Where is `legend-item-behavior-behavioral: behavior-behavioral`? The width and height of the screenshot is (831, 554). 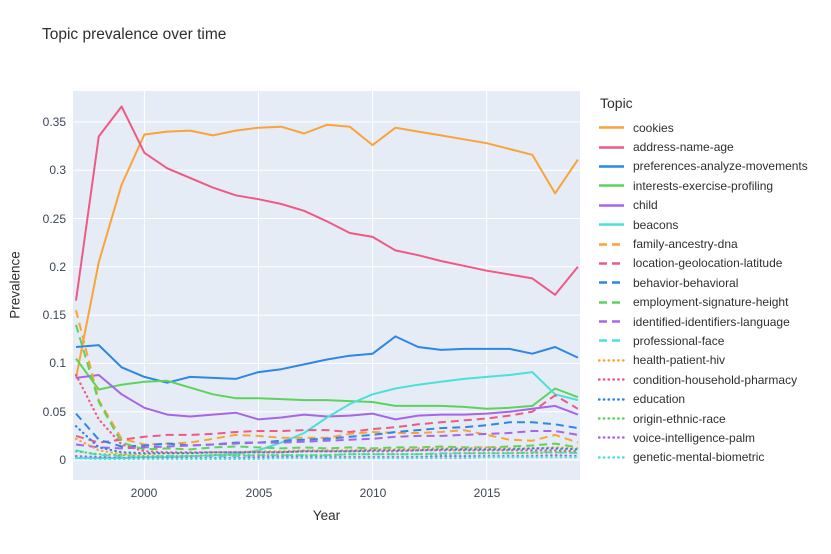 legend-item-behavior-behavioral: behavior-behavioral is located at coordinates (713, 282).